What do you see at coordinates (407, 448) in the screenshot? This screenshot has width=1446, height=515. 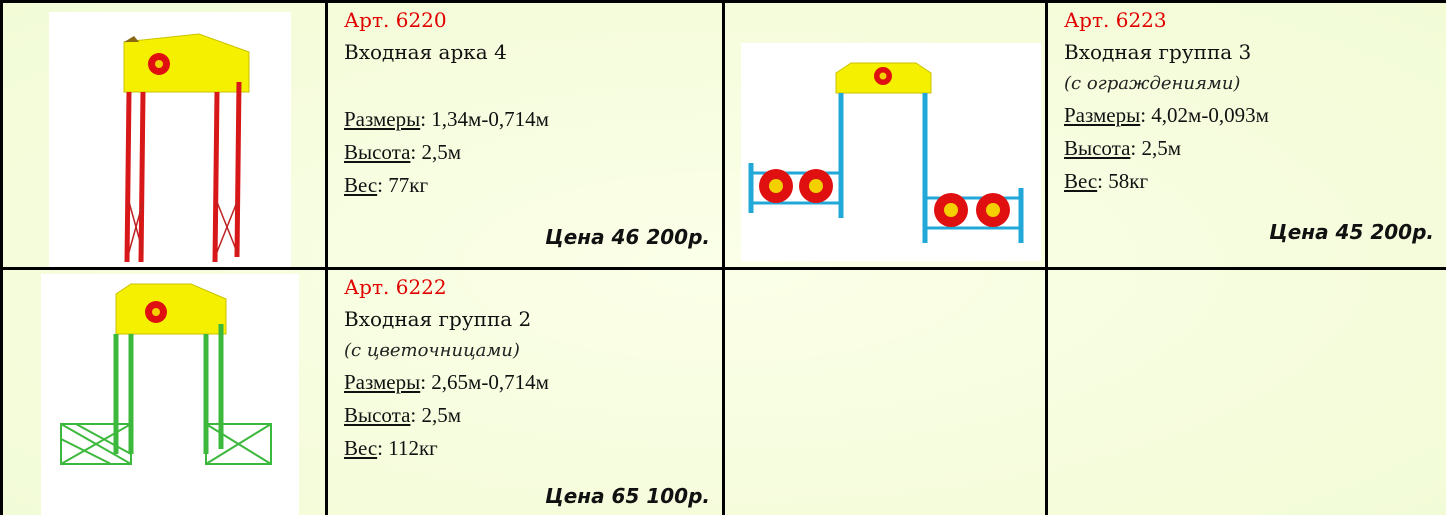 I see `spec-value: : 112кг` at bounding box center [407, 448].